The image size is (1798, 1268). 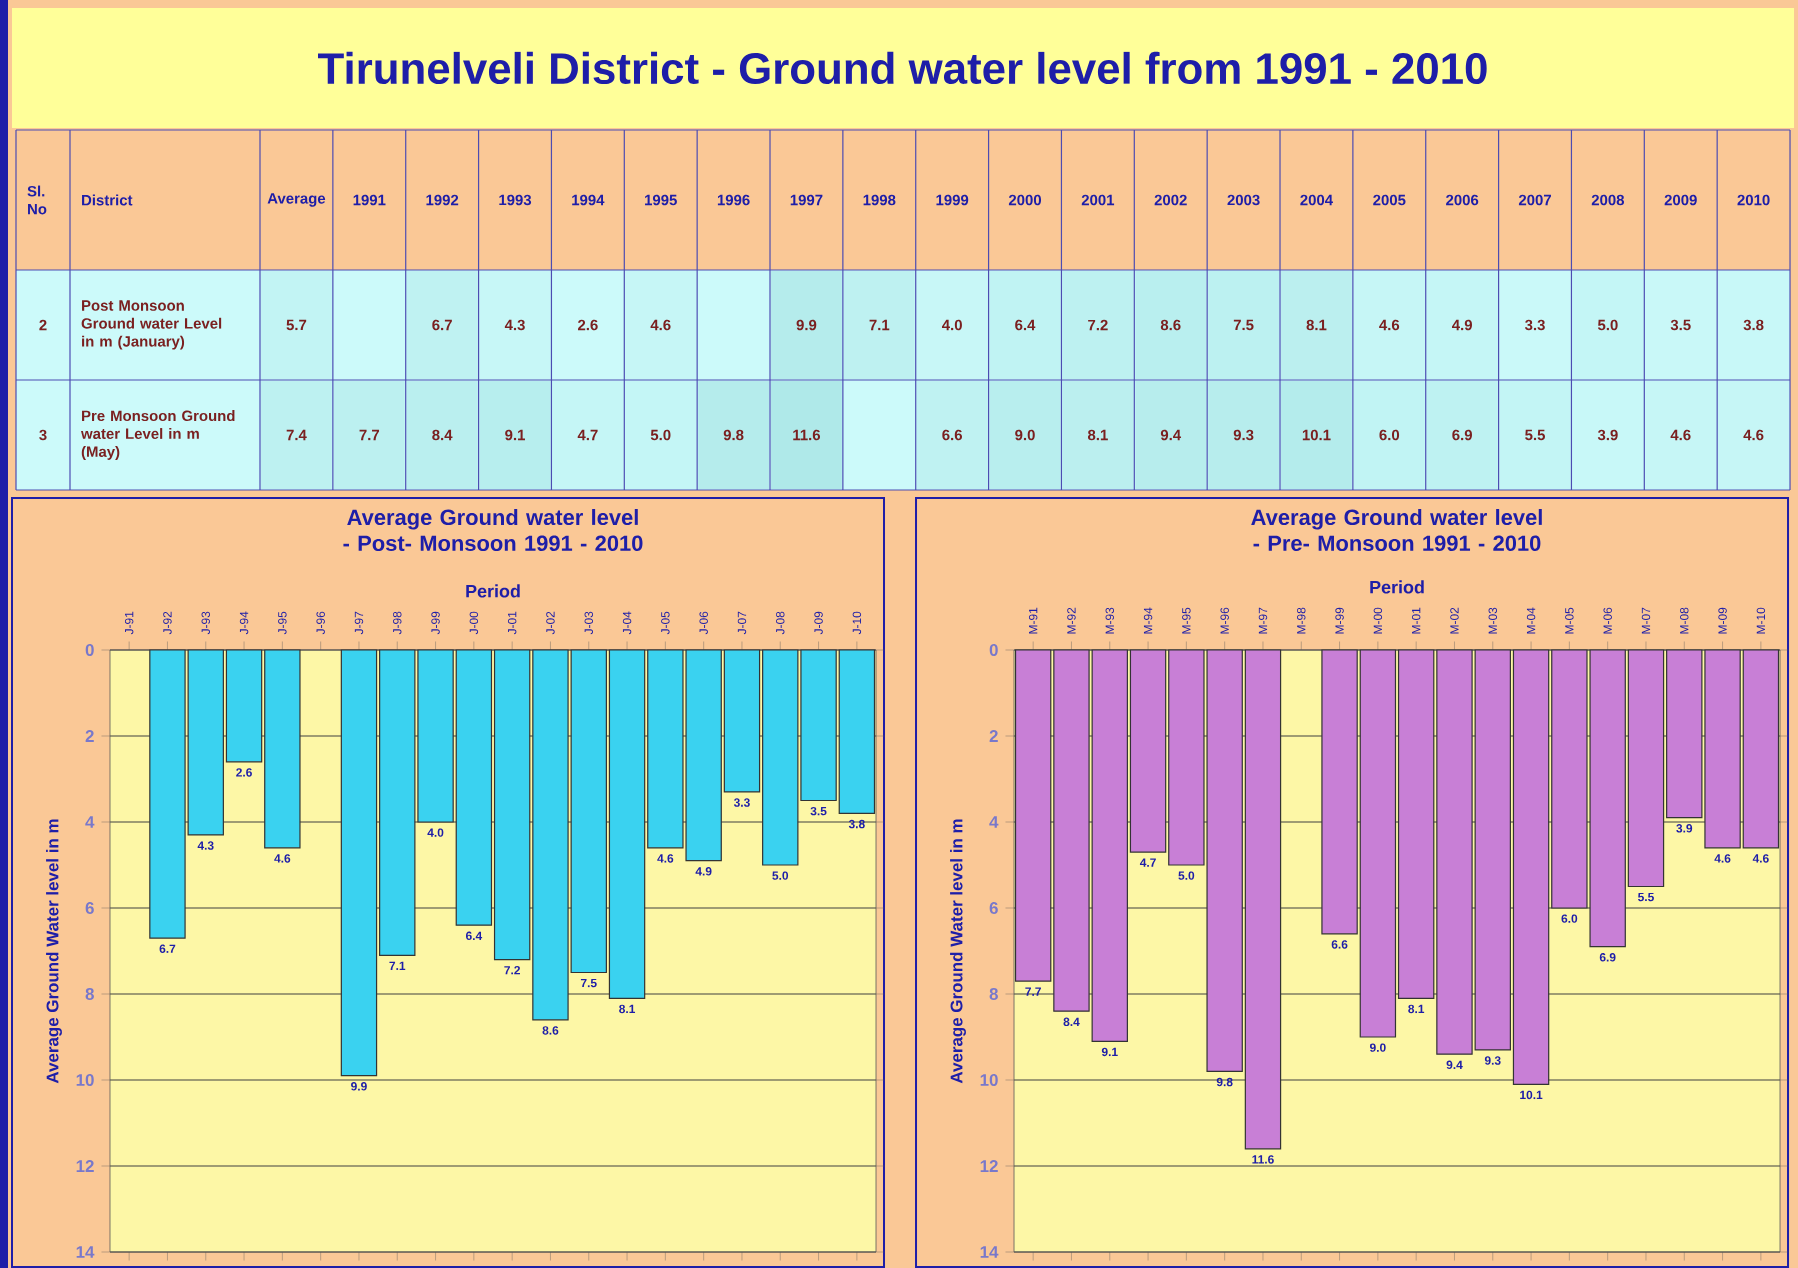 What do you see at coordinates (1396, 530) in the screenshot?
I see `chart-title: Average Ground water level - Pre- Monsoon 1991 - 2010` at bounding box center [1396, 530].